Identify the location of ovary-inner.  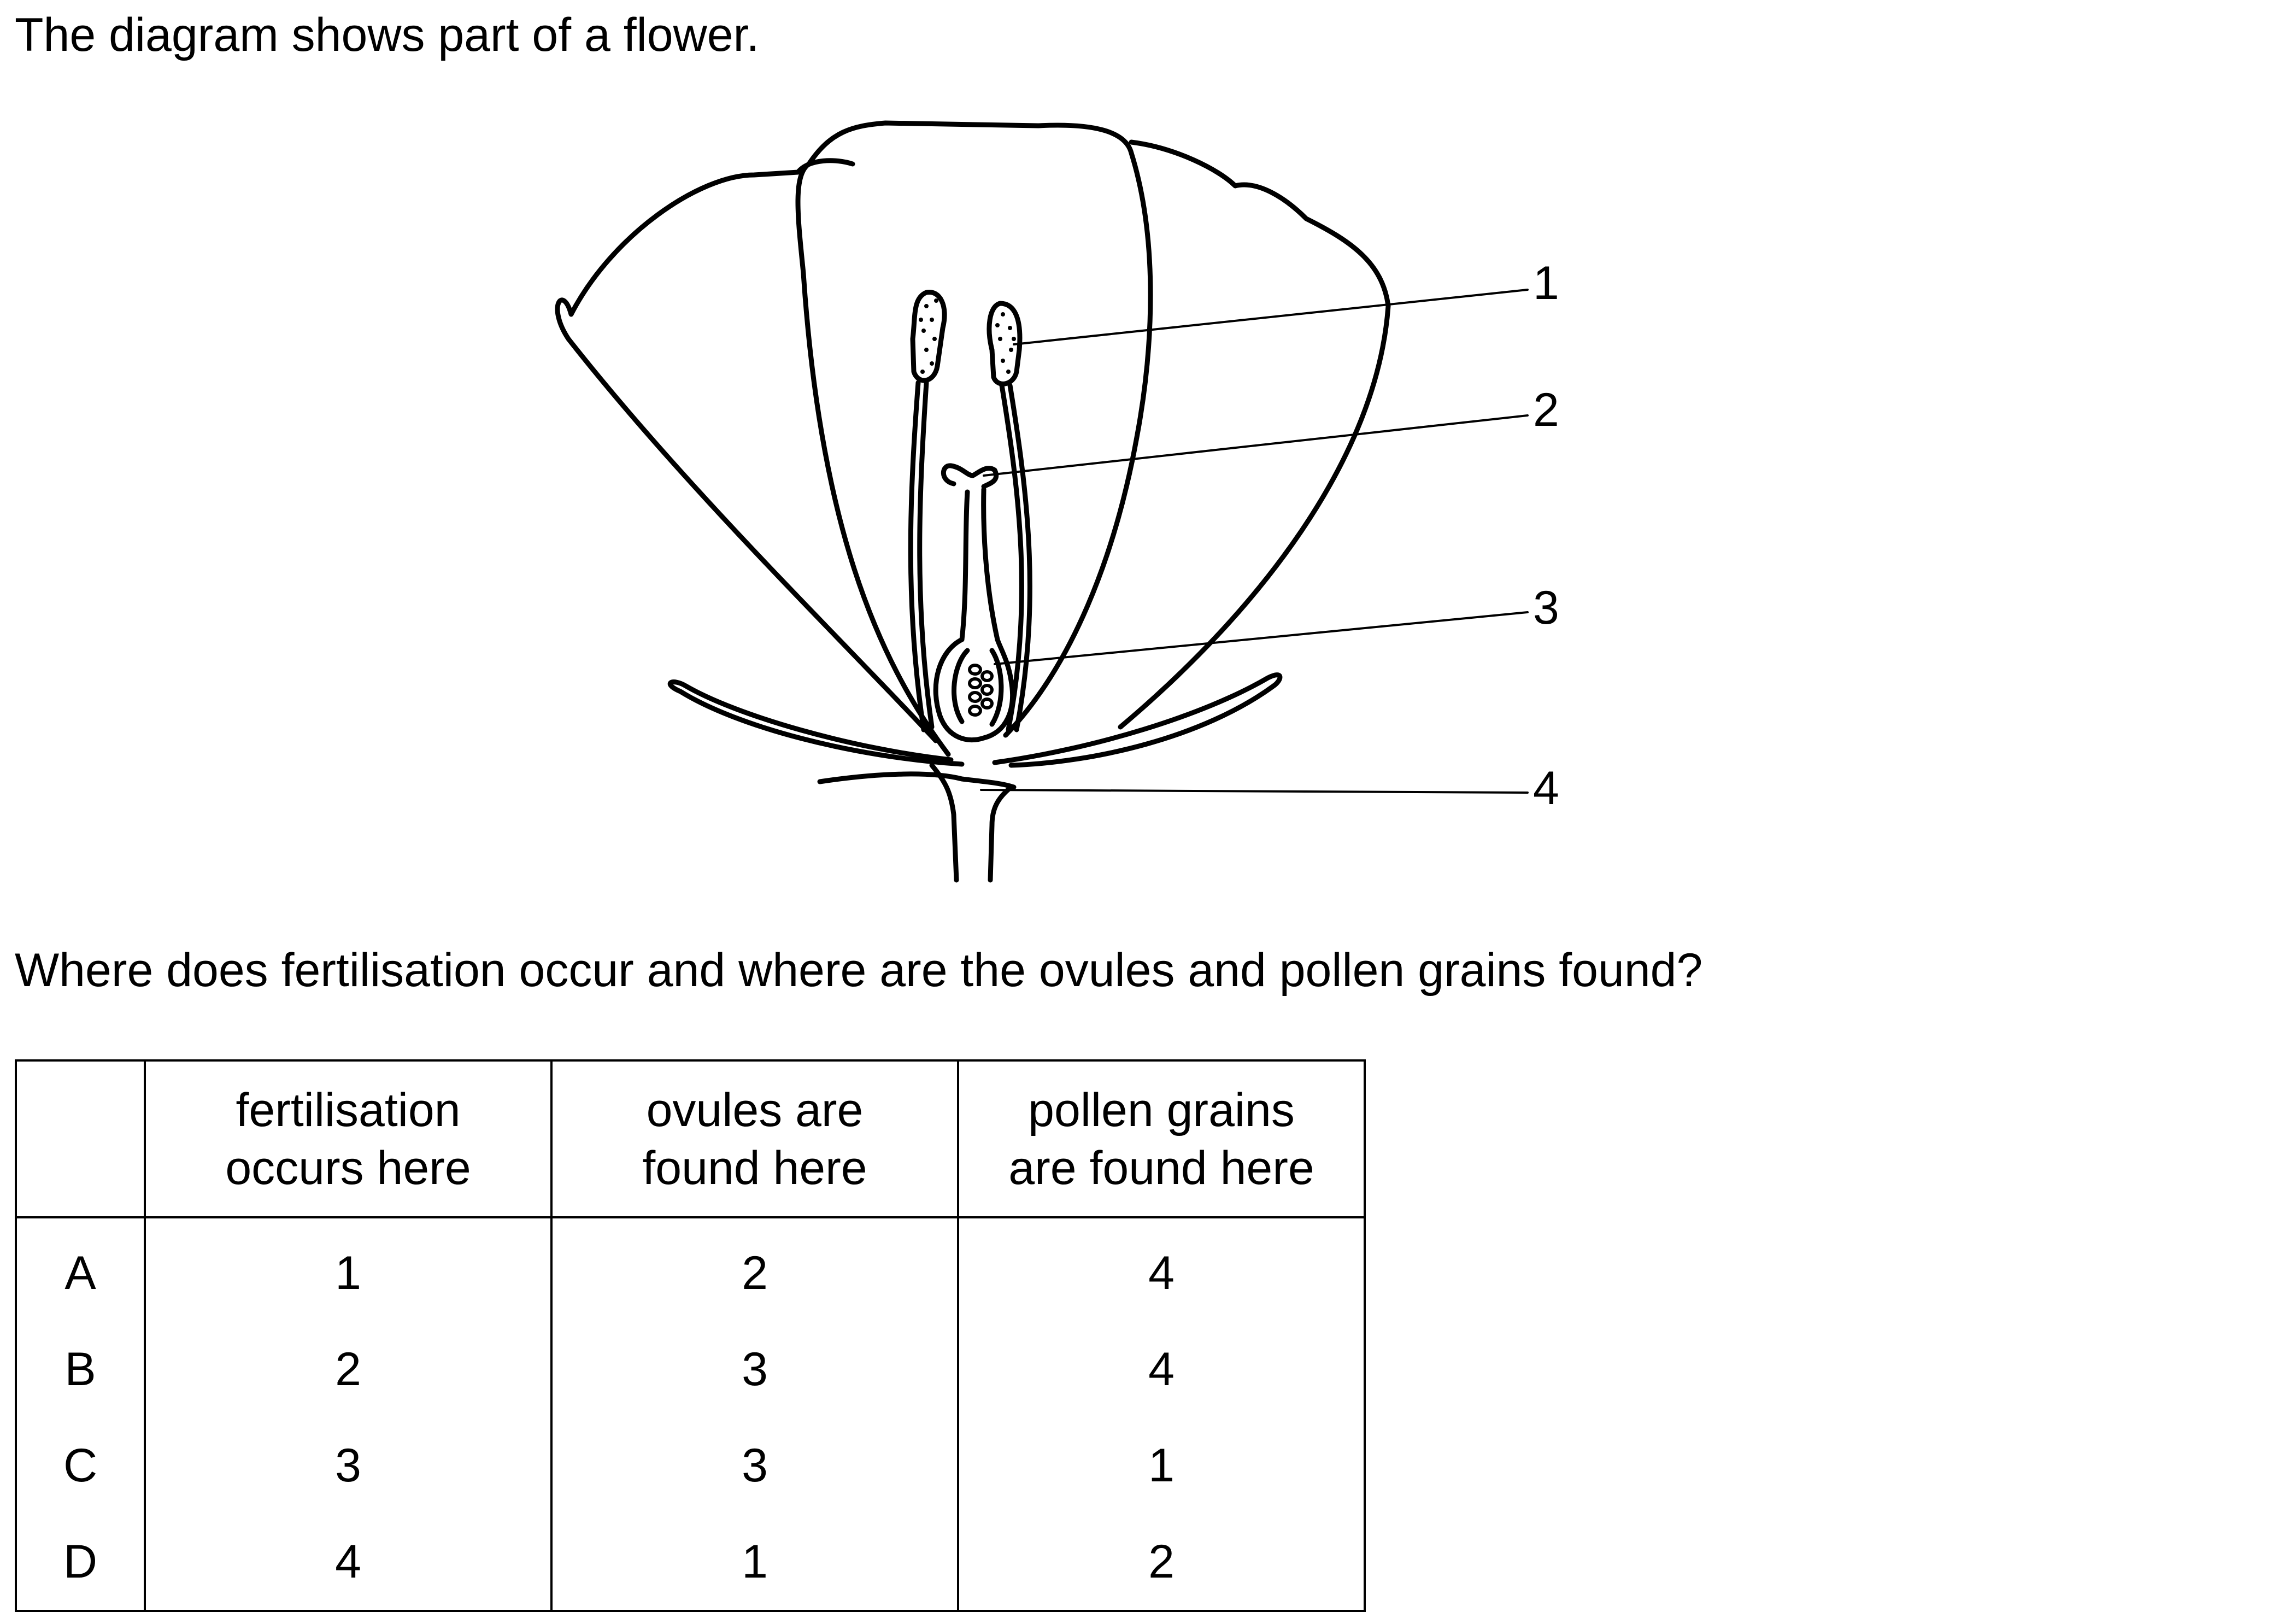
(978, 687).